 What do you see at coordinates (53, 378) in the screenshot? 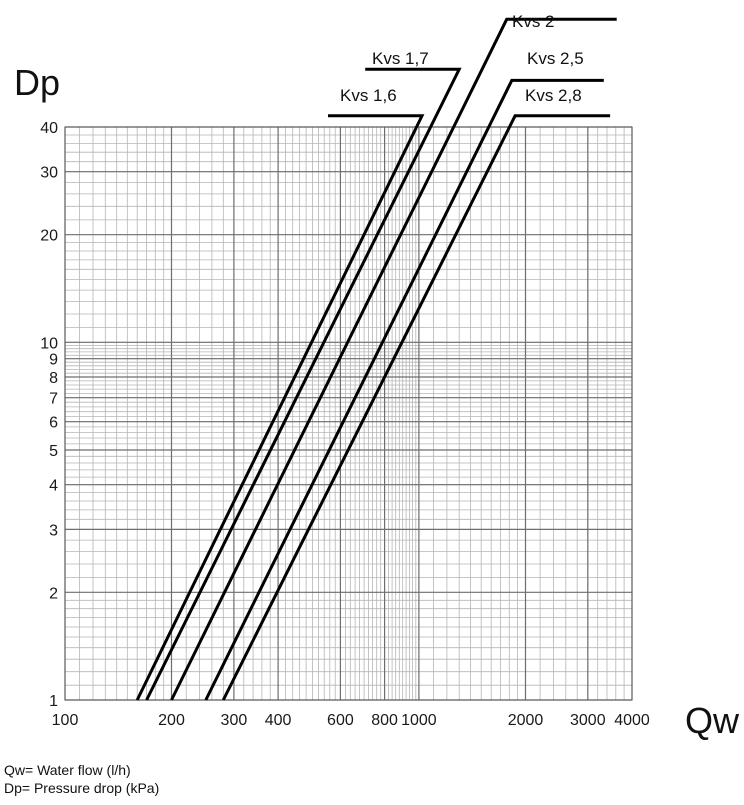
I see `y-tick-label: 8` at bounding box center [53, 378].